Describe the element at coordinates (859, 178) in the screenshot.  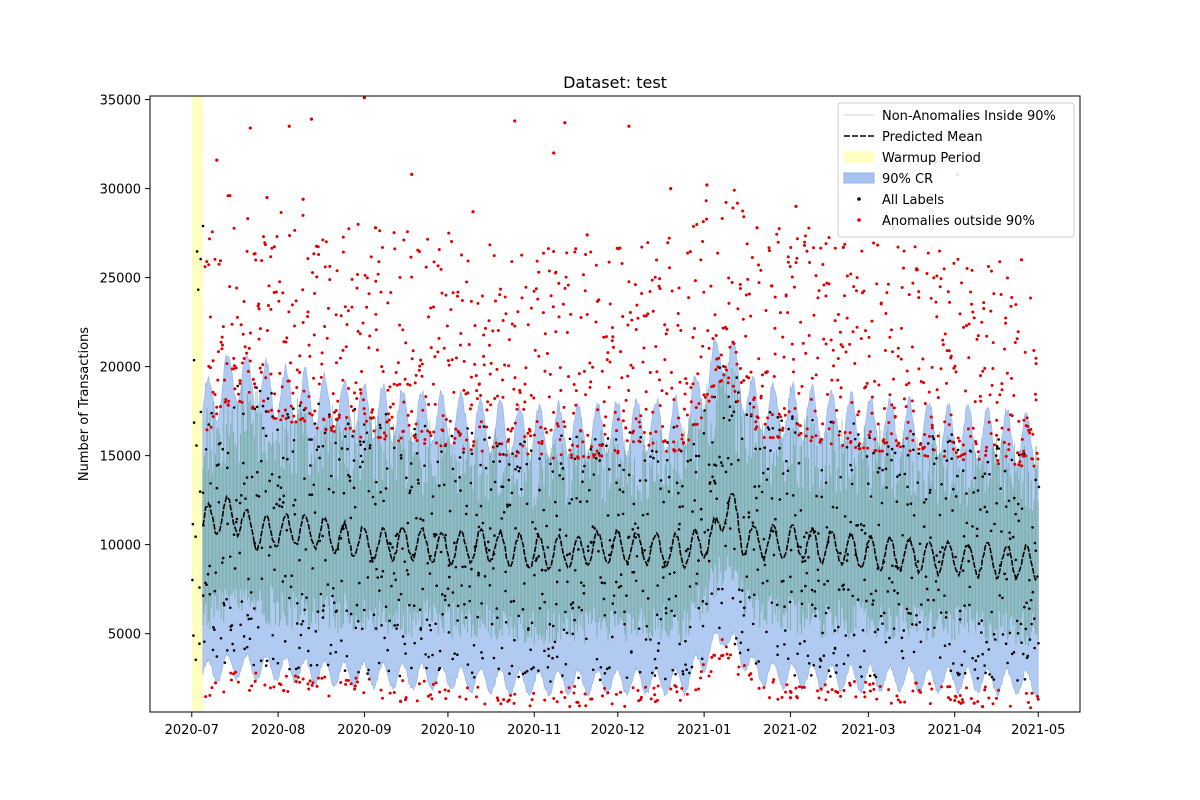
I see `legend-swatch` at that location.